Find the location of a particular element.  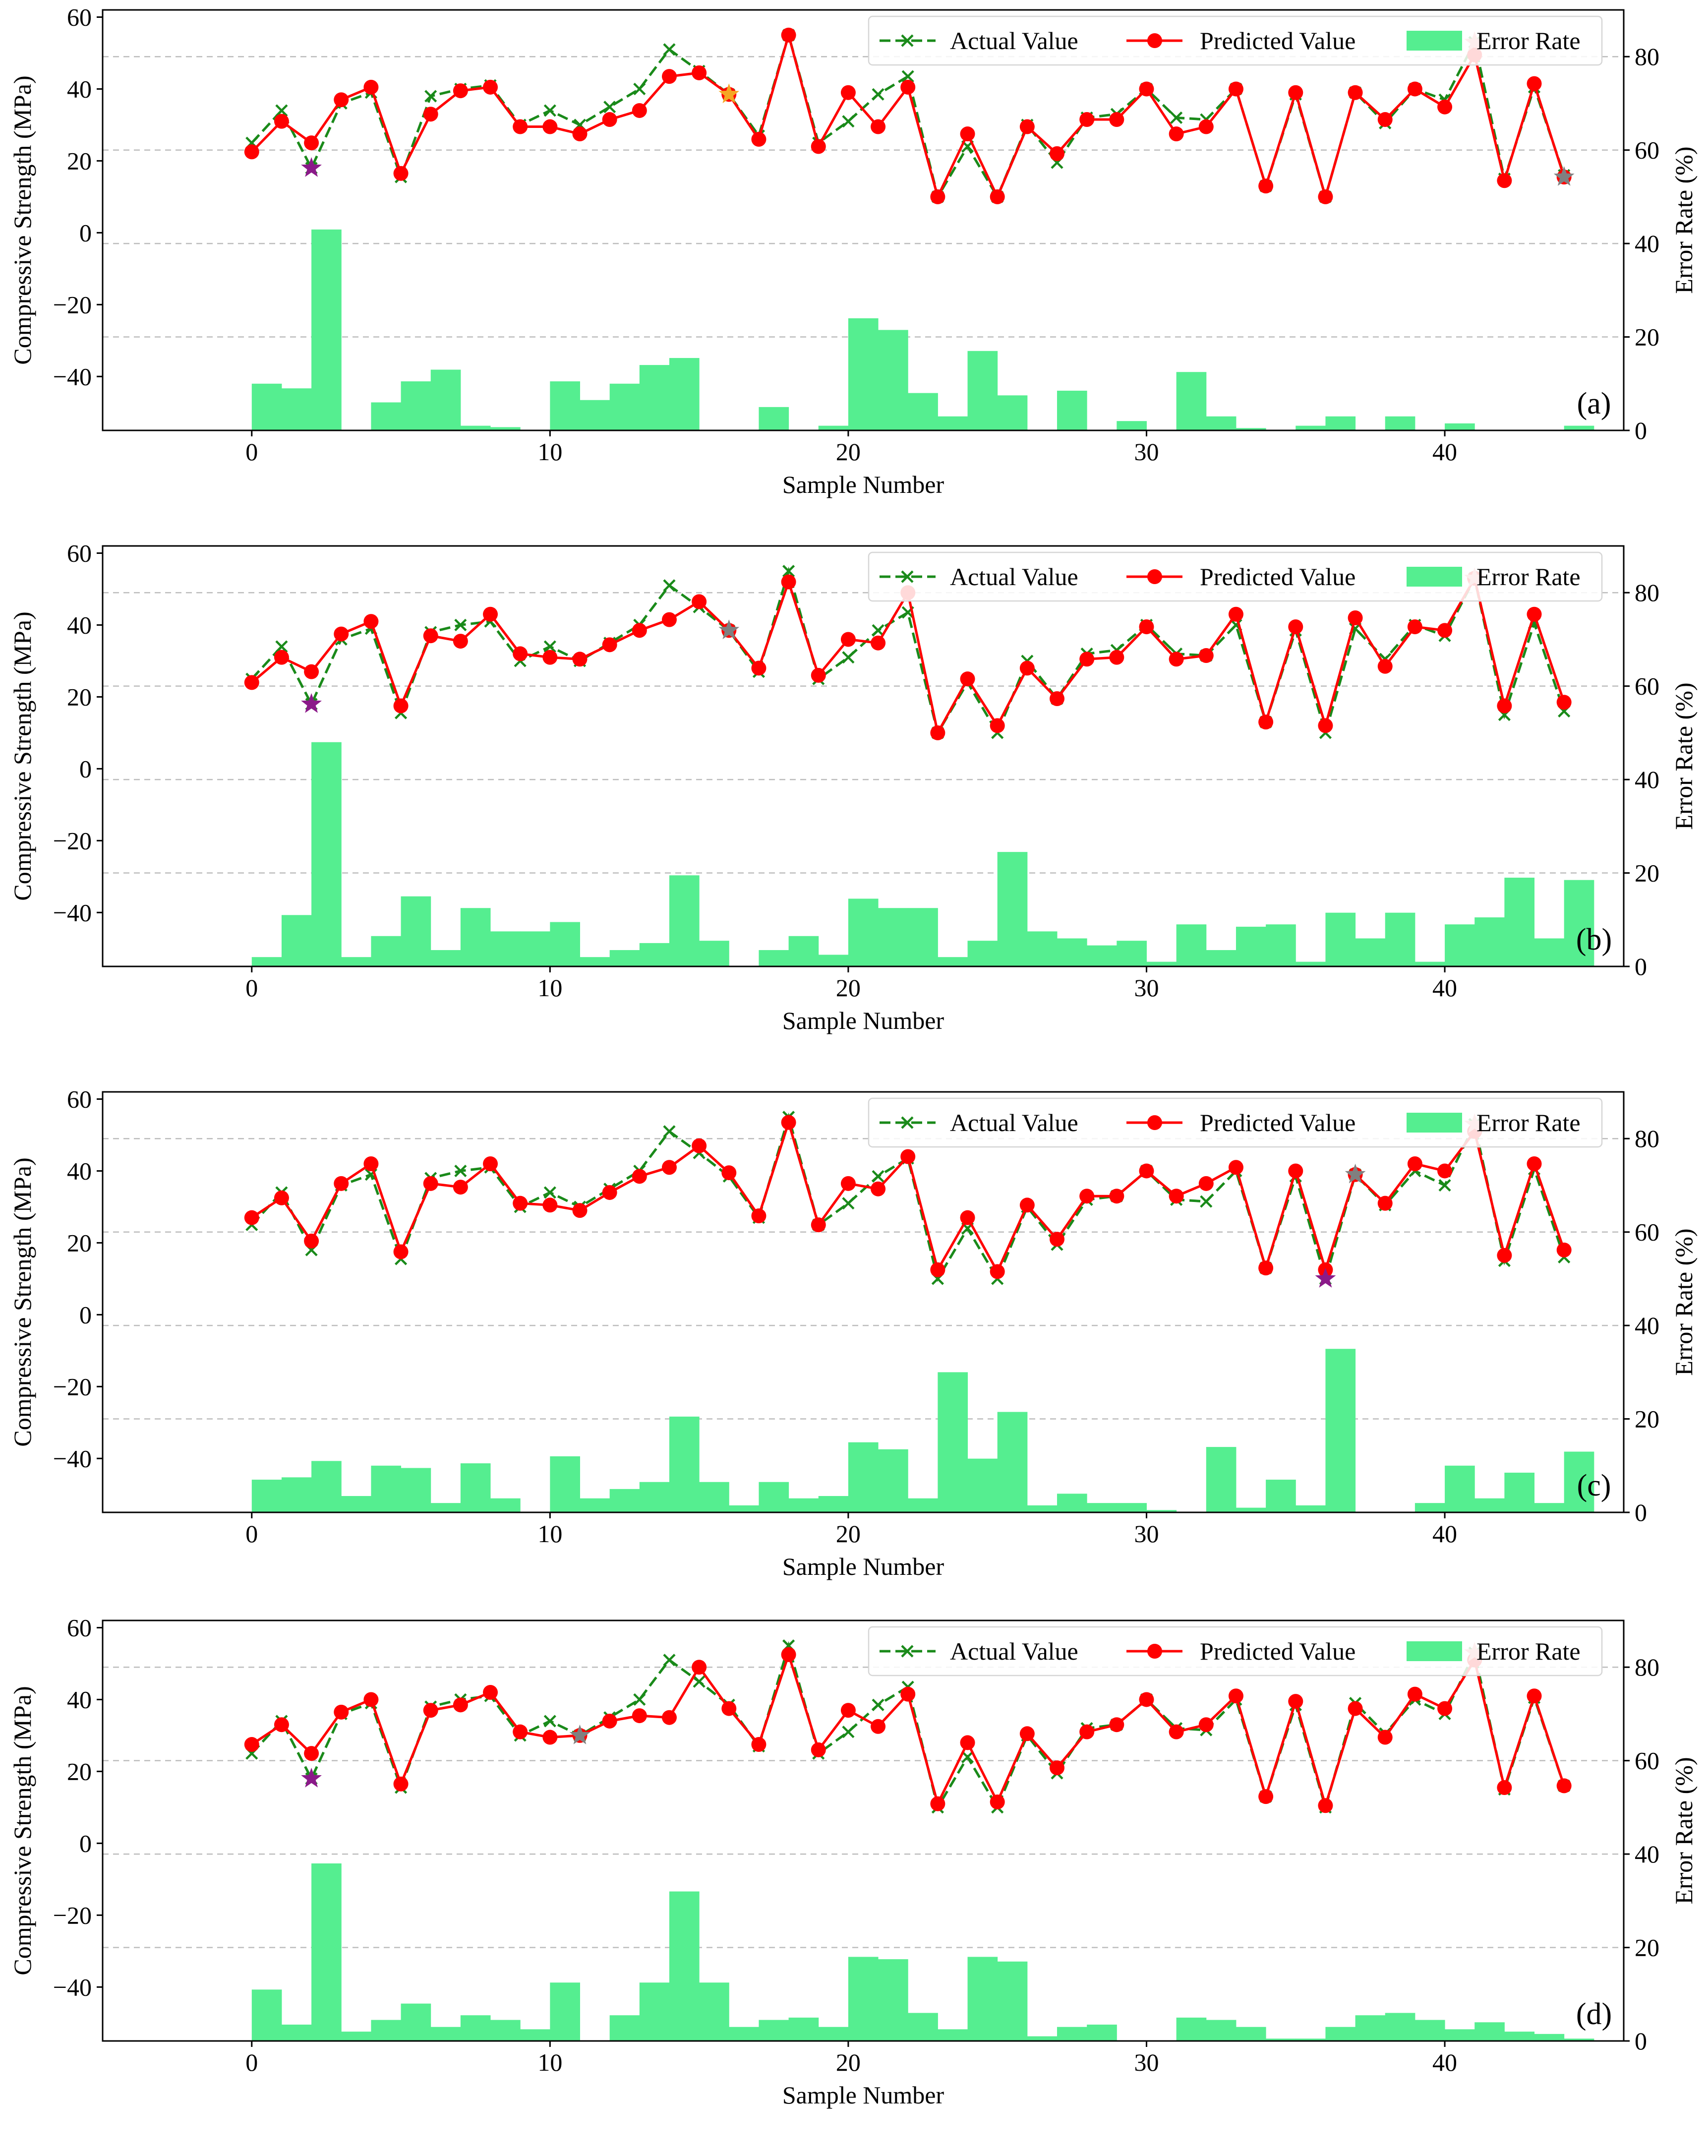

y-tick-label: −40 is located at coordinates (72, 1458).